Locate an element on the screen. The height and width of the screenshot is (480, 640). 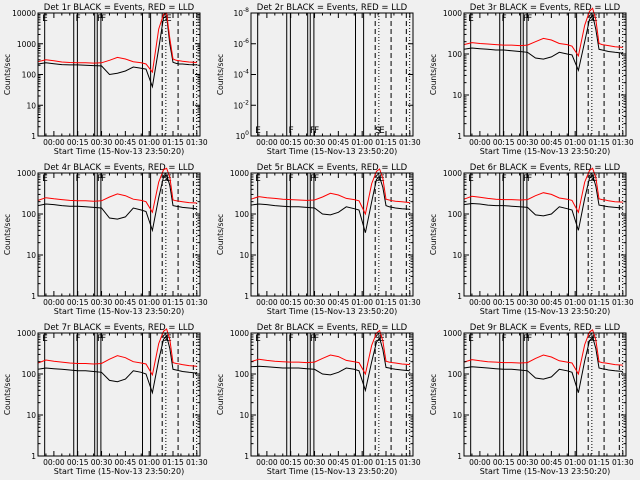
panel-title: Det 3r BLACK = Events, RED = LLD is located at coordinates (545, 8).